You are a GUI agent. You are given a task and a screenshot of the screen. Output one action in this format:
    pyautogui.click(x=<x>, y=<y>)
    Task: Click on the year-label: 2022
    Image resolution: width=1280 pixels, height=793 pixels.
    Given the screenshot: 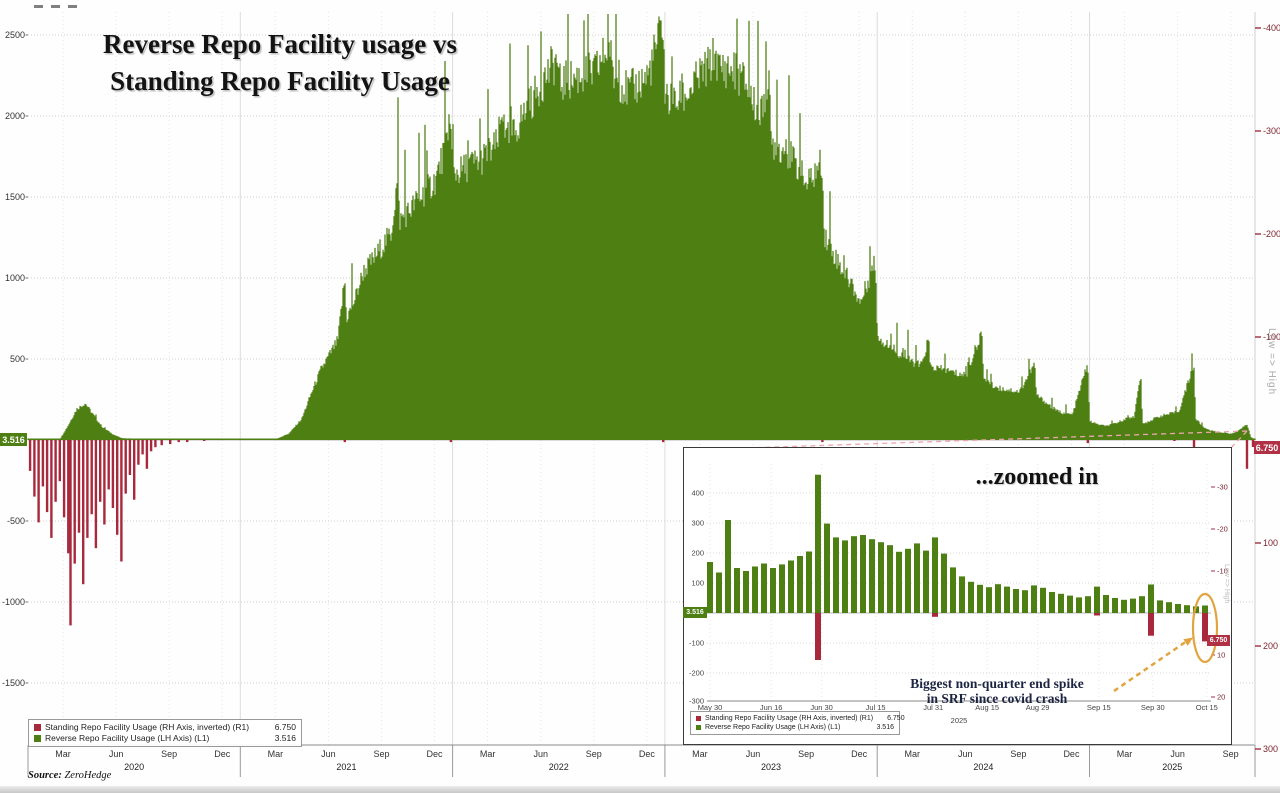 What is the action you would take?
    pyautogui.click(x=559, y=767)
    